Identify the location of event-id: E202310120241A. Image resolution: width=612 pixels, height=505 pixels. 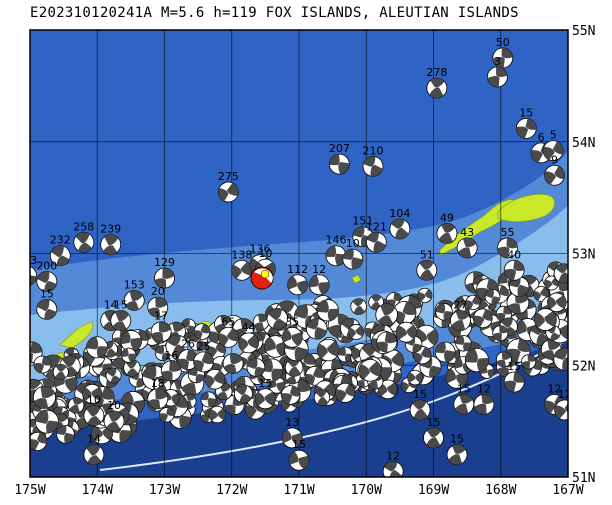
(91, 13).